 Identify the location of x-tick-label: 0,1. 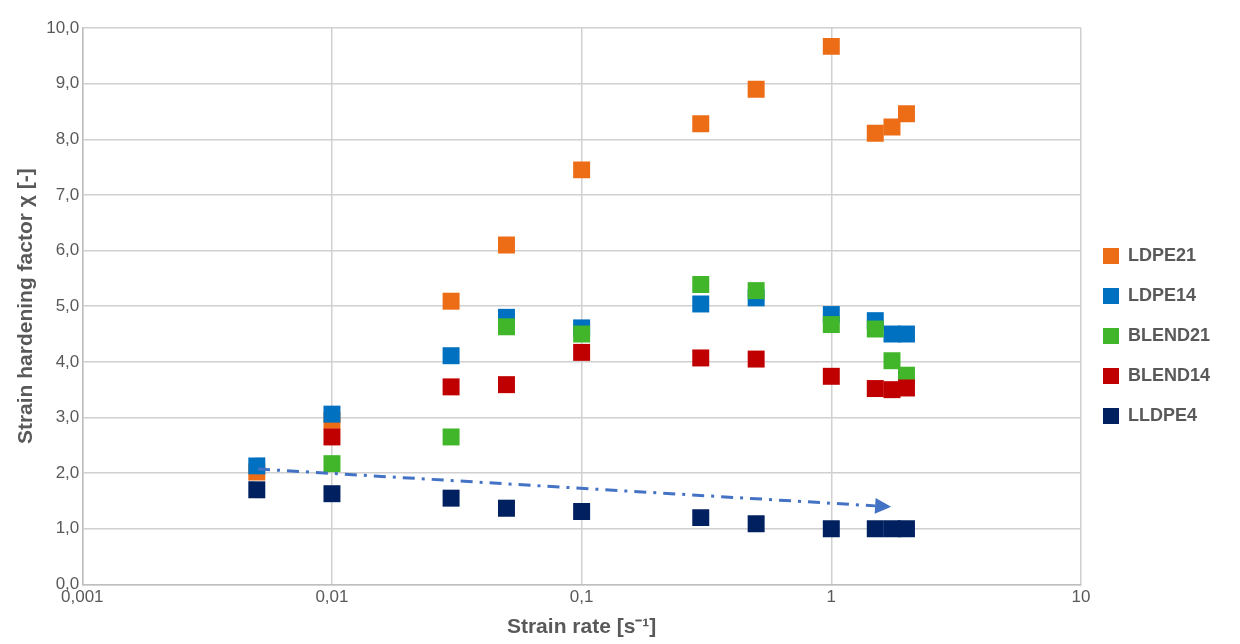
(581, 597).